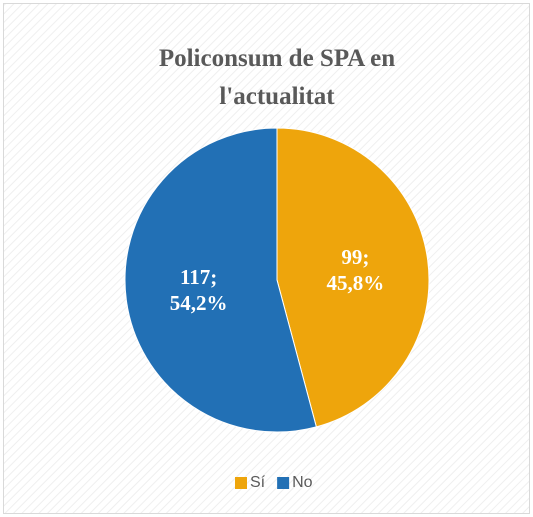 The height and width of the screenshot is (517, 533). Describe the element at coordinates (198, 290) in the screenshot. I see `data-label: 117; 54,2%` at that location.